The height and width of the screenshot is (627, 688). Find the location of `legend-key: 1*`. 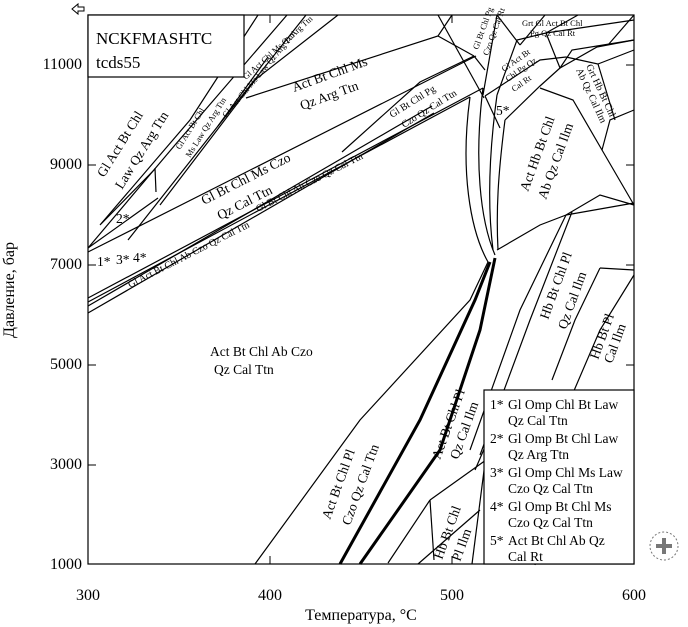

legend-key: 1* is located at coordinates (497, 404).